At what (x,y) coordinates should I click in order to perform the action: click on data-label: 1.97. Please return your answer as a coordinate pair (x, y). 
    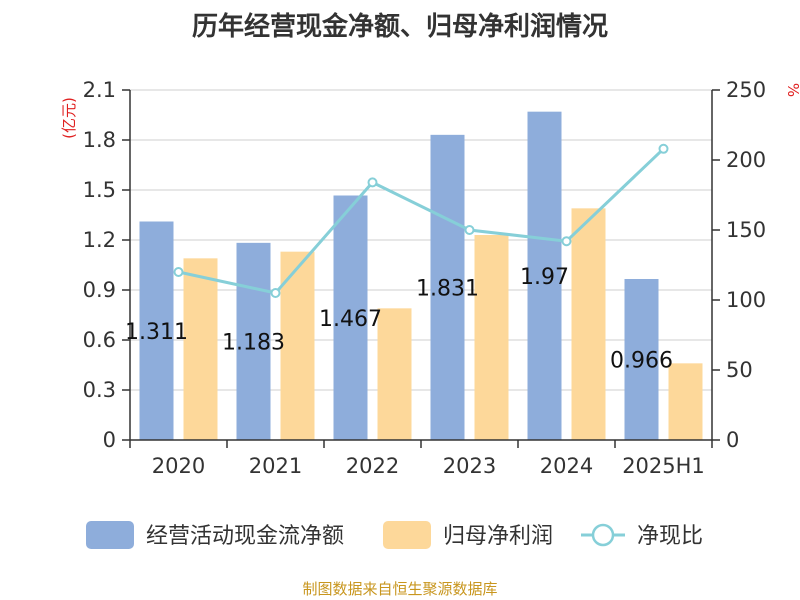
    Looking at the image, I should click on (544, 277).